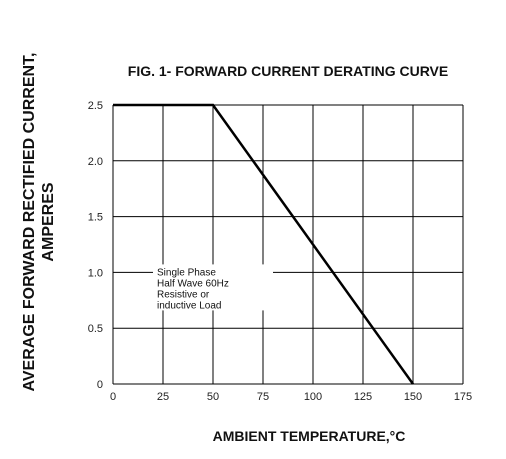  Describe the element at coordinates (100, 385) in the screenshot. I see `y-tick-label: 0` at that location.